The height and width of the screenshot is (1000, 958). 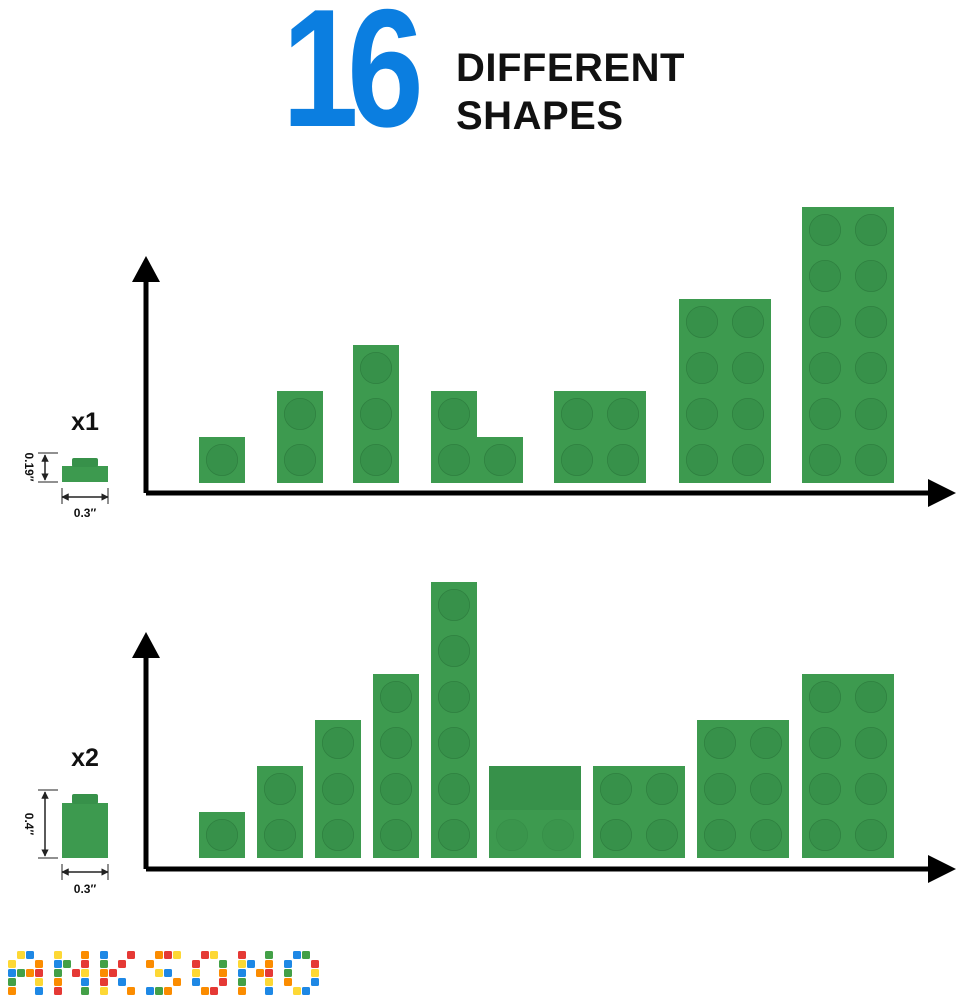 What do you see at coordinates (300, 437) in the screenshot?
I see `plate-1x2` at bounding box center [300, 437].